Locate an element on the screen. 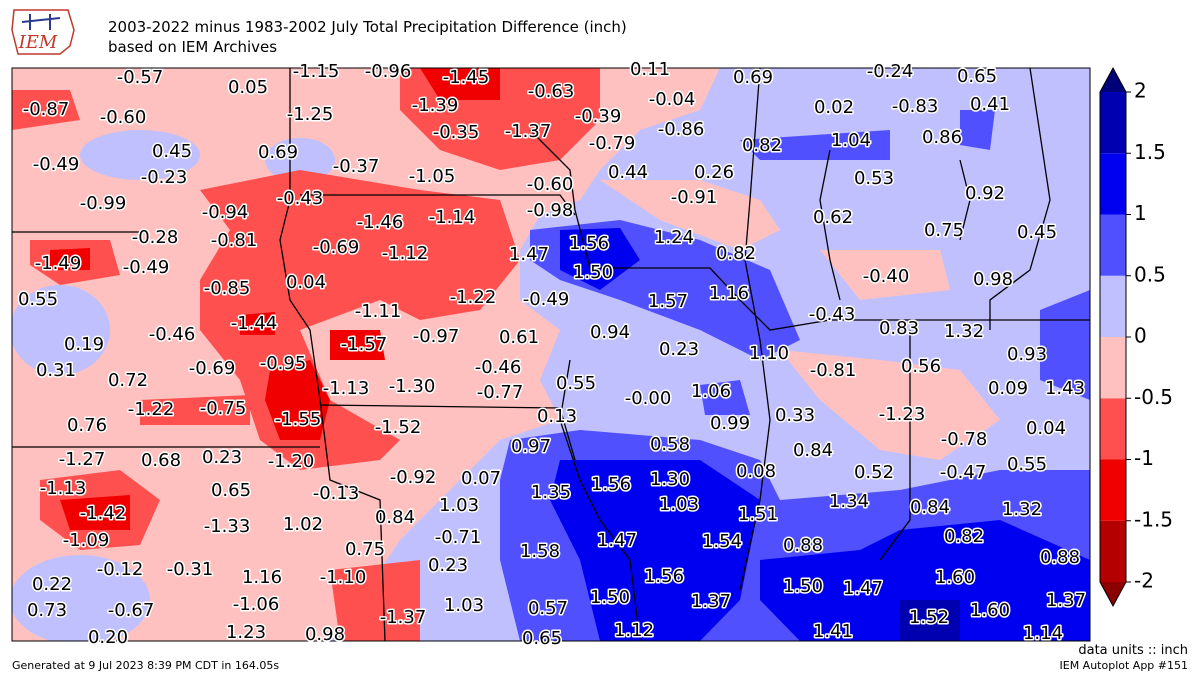  station-value: 0.07 is located at coordinates (481, 478).